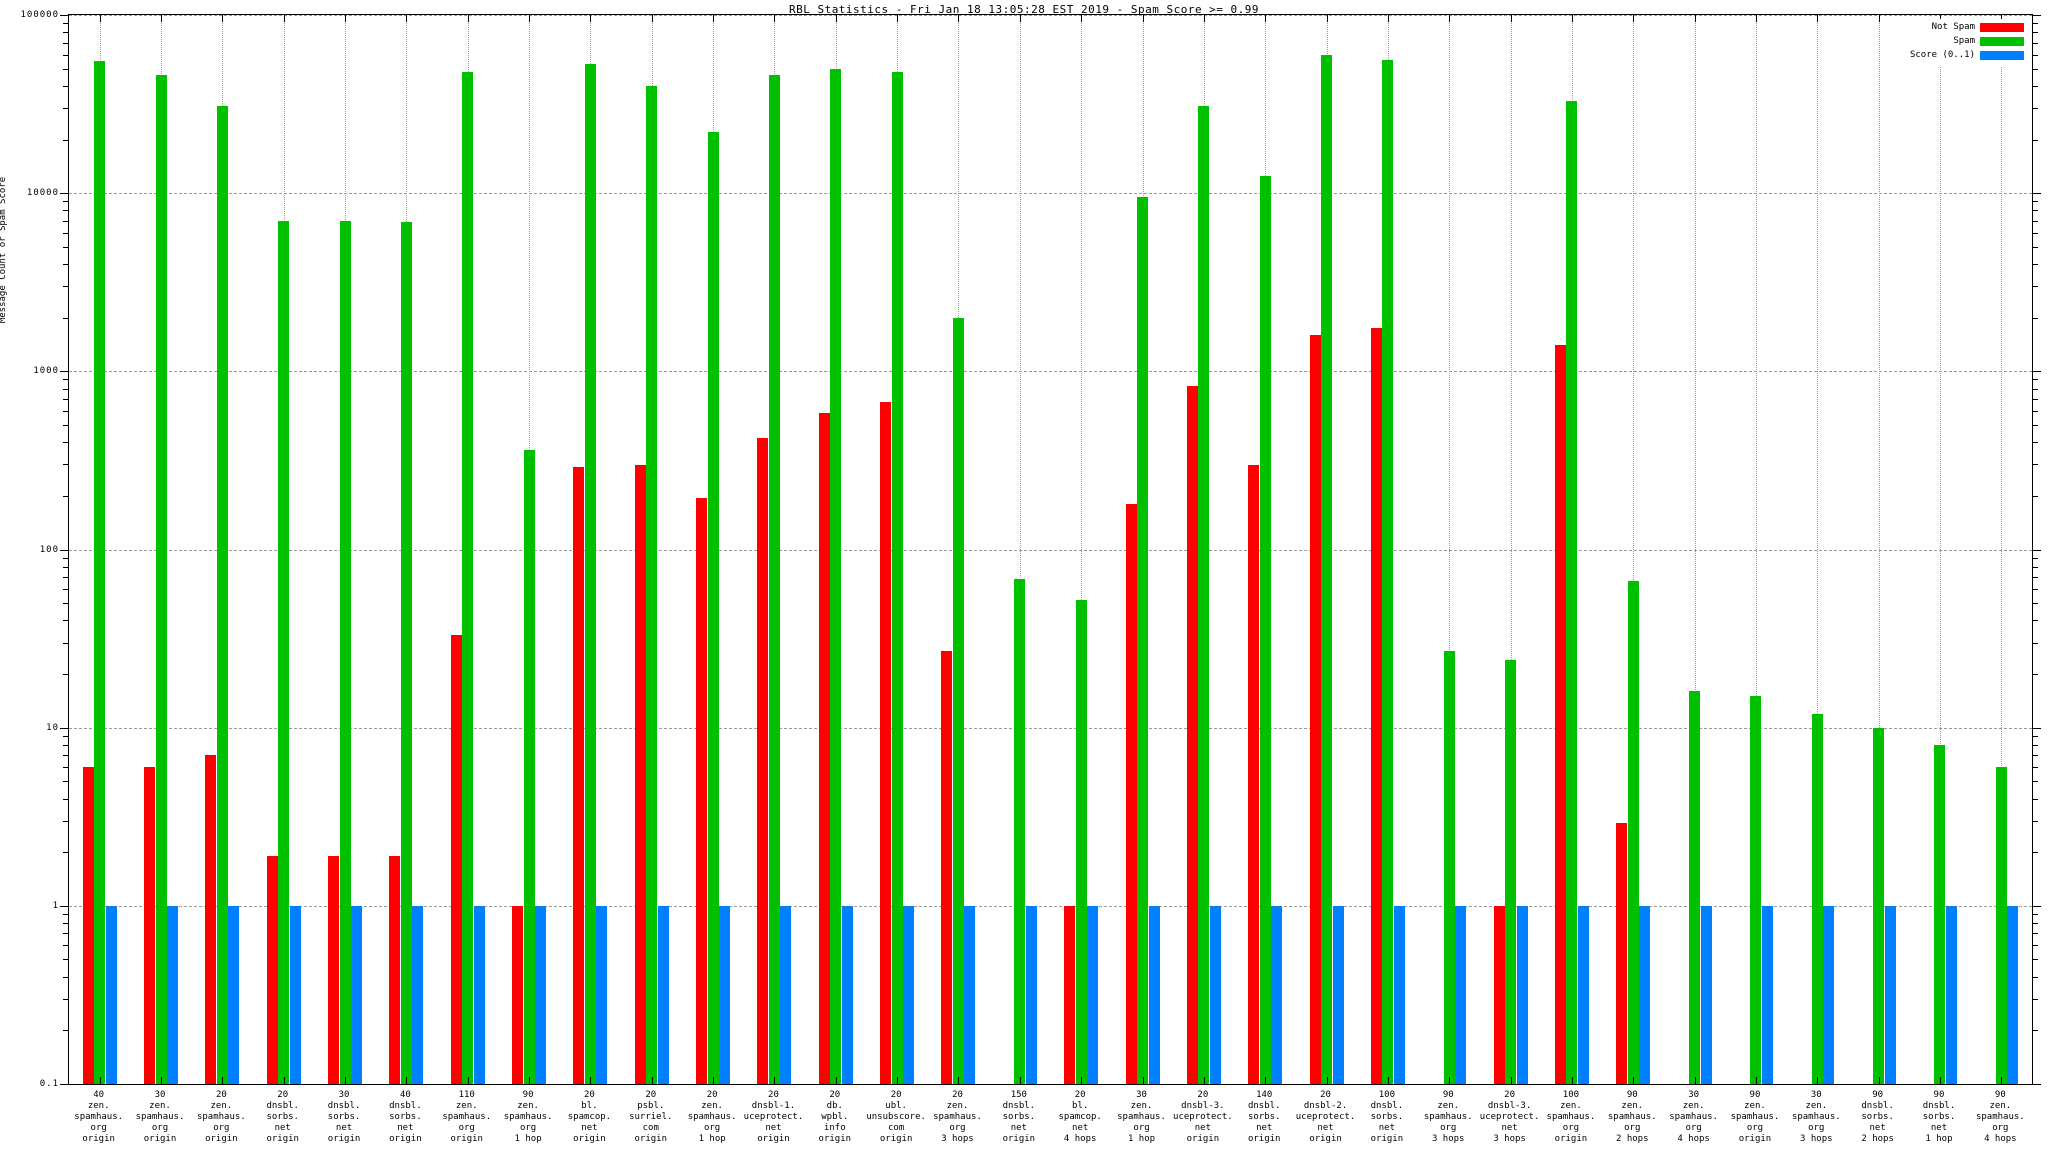  I want to click on x-tick-label: 110 zen. spamhaus. org origin, so click(466, 1117).